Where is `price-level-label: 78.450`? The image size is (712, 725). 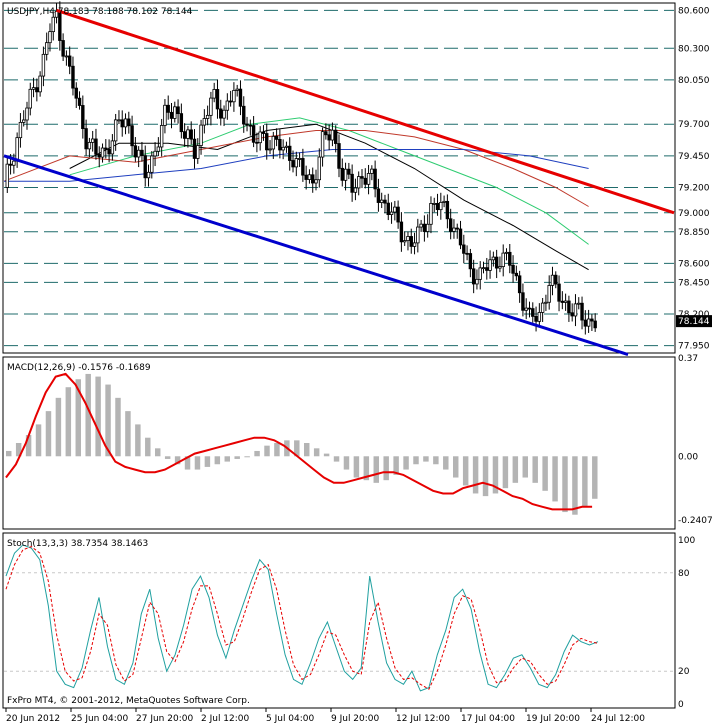
price-level-label: 78.450 is located at coordinates (694, 283).